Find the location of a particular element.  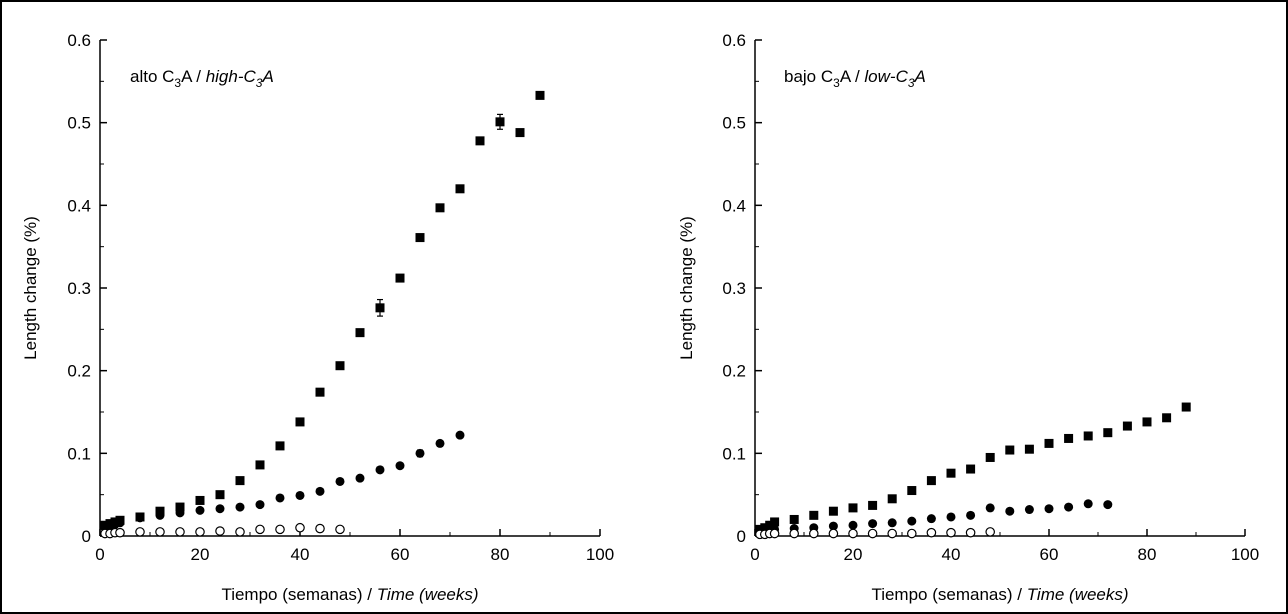

panel-annotation: alto C3A / high-C3A is located at coordinates (202, 78).